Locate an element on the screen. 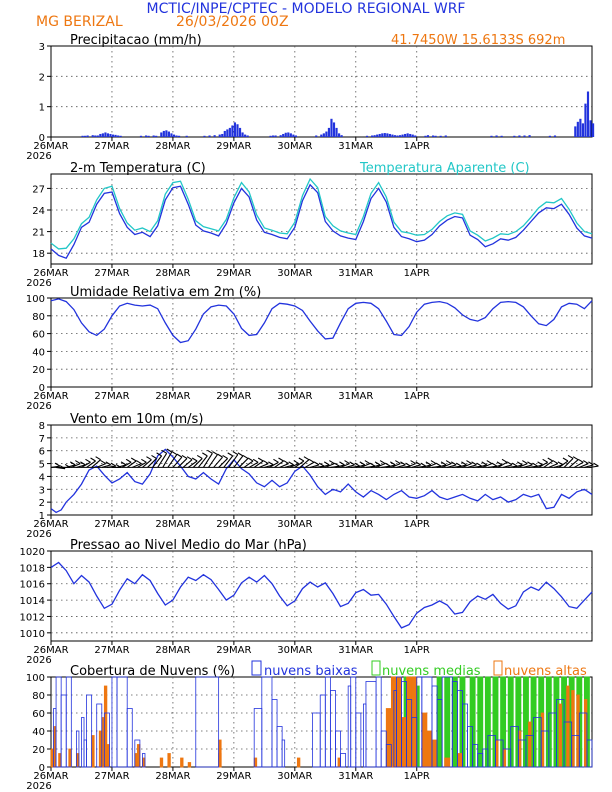 The width and height of the screenshot is (612, 792). rh-series-0-line is located at coordinates (321, 321).